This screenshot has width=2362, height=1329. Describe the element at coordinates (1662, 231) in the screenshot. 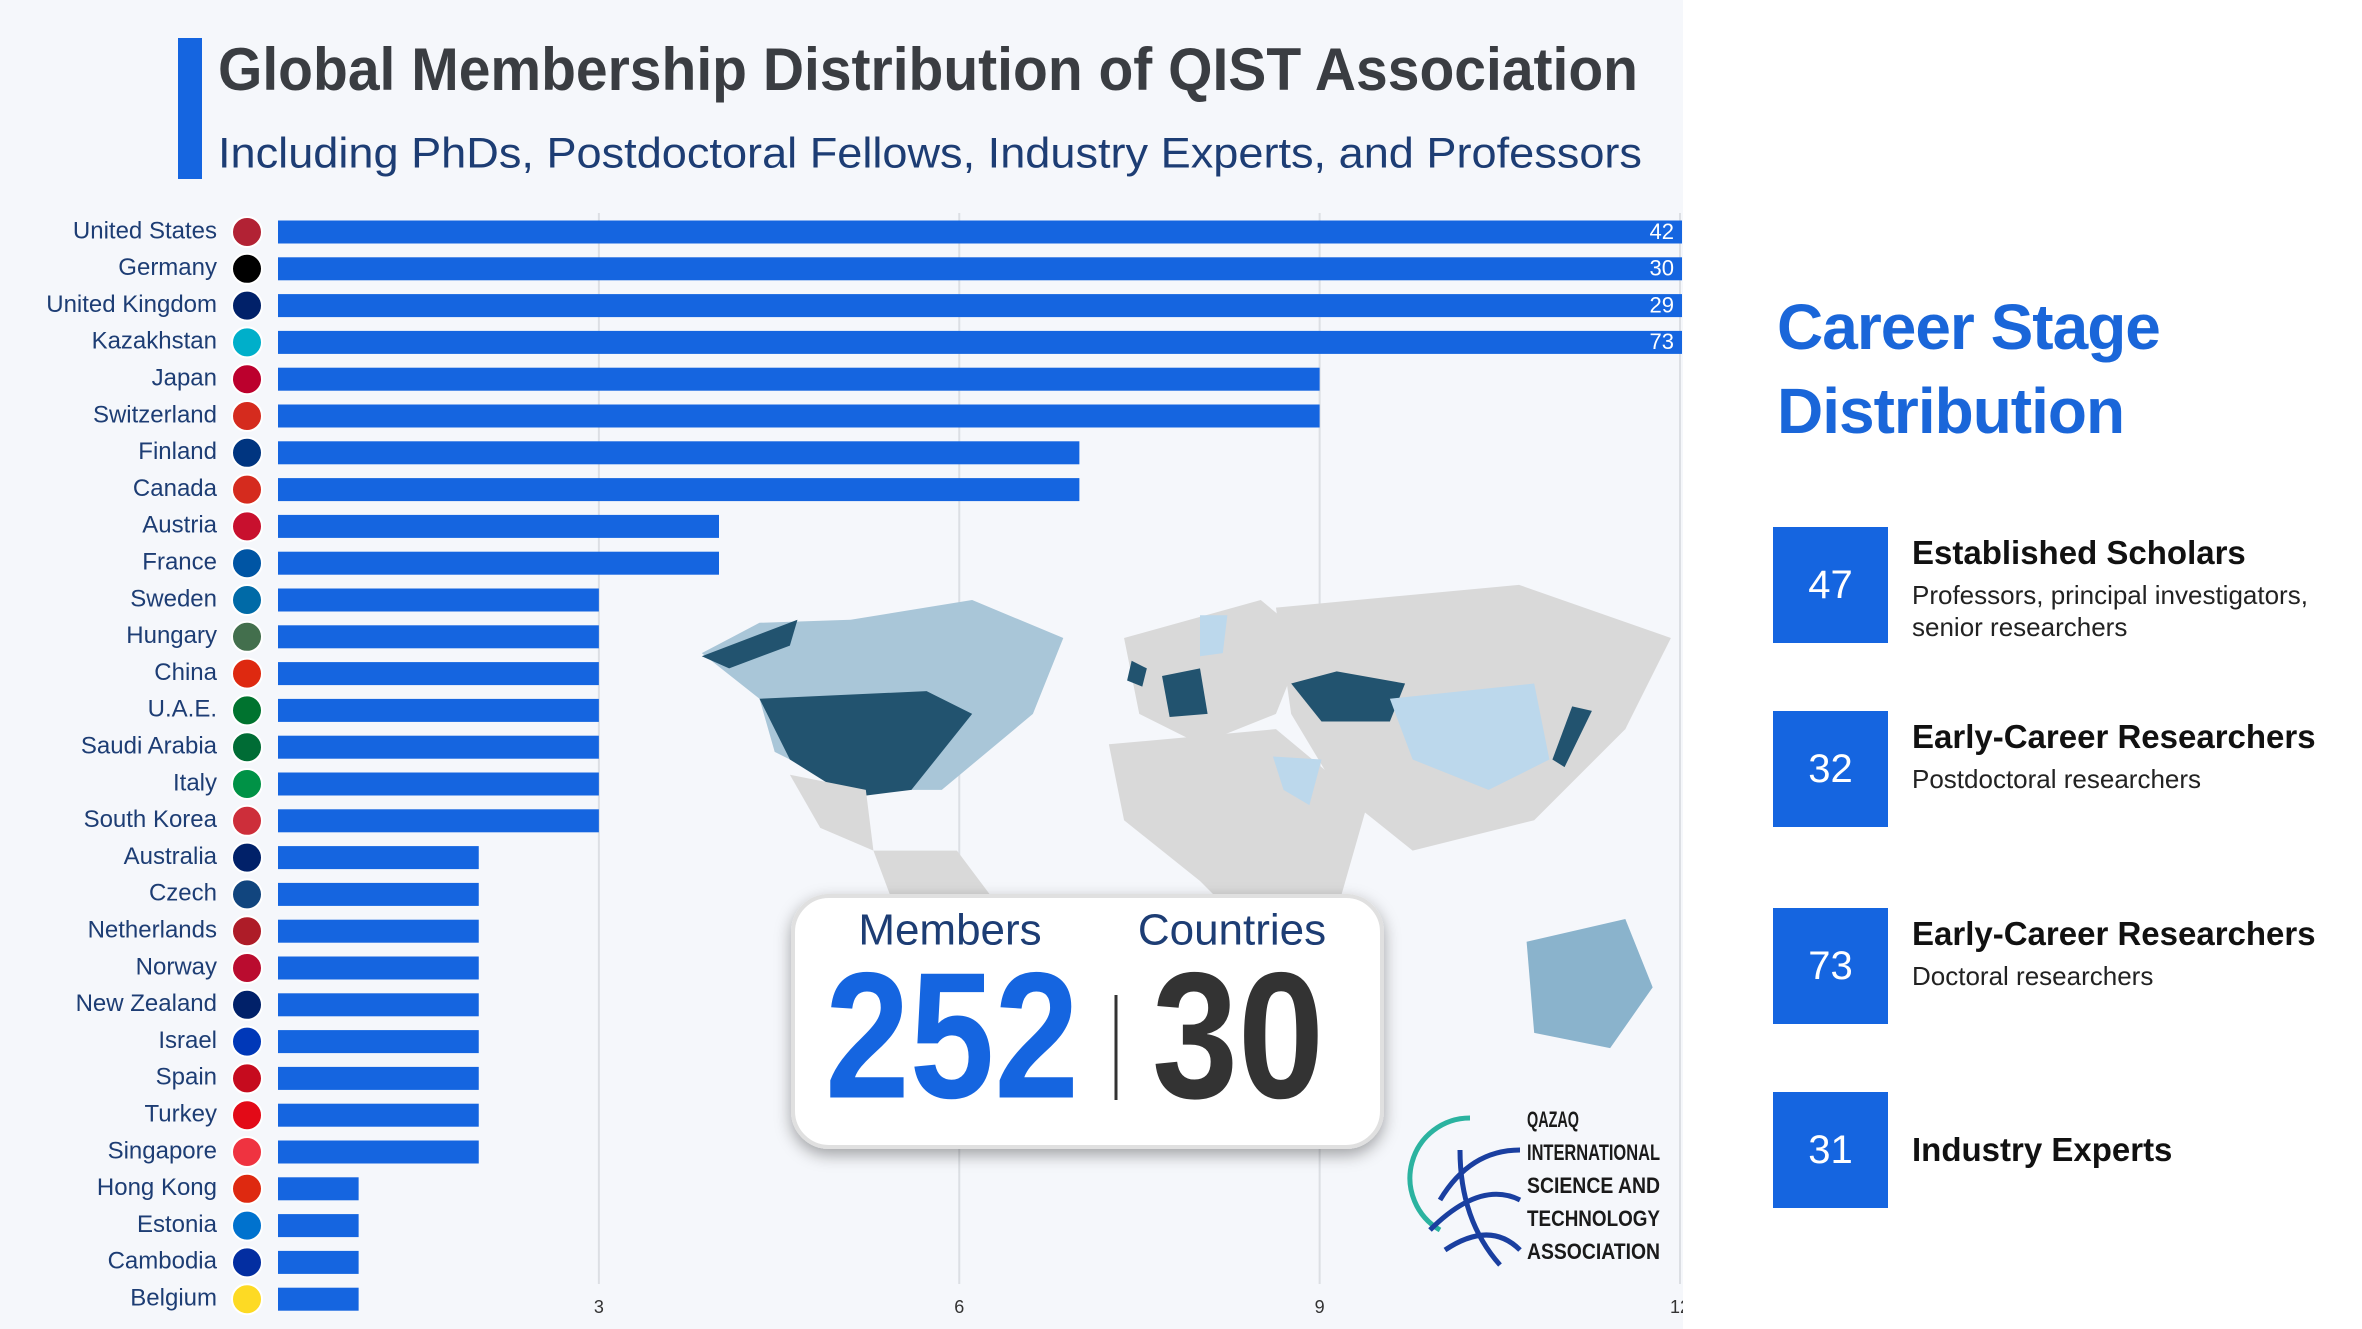

I see `value-label: 42` at that location.